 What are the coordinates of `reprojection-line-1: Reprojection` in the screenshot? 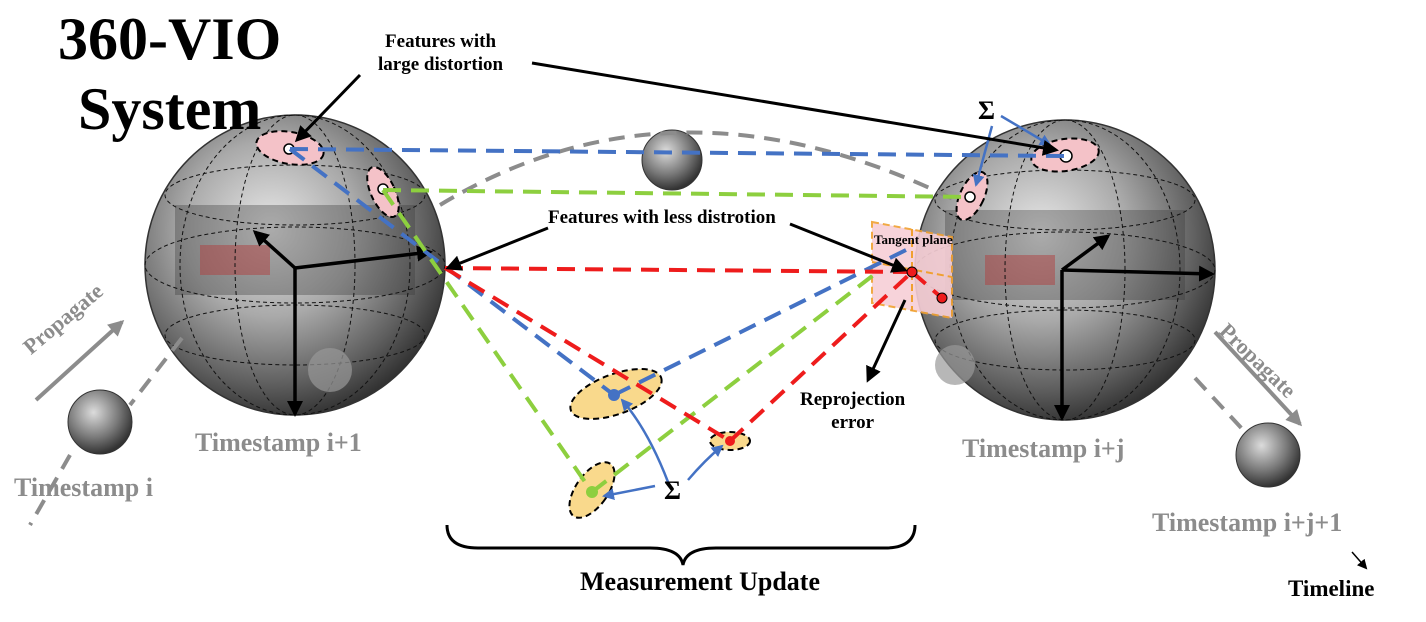 It's located at (853, 399).